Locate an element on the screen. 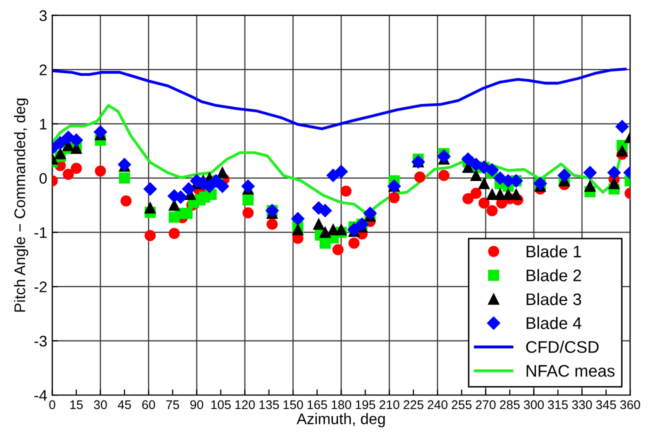 The width and height of the screenshot is (653, 439). x-tick-label: 120 is located at coordinates (245, 405).